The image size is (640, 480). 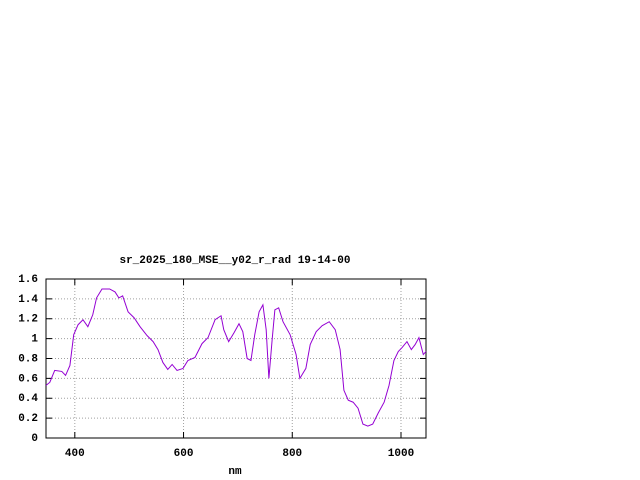 I want to click on chart-title: sr_2025_180_MSE__y02_r_rad 19-14-00, so click(x=234, y=261).